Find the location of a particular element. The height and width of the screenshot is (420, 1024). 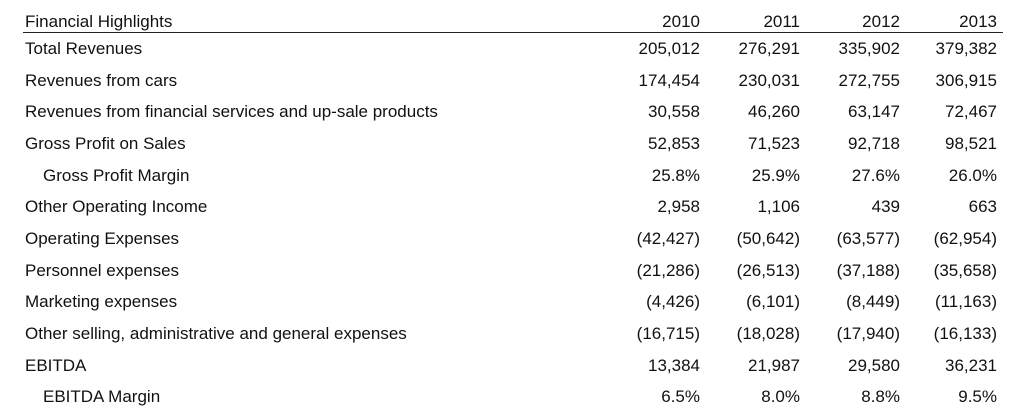

year-header: 2010 is located at coordinates (654, 20).